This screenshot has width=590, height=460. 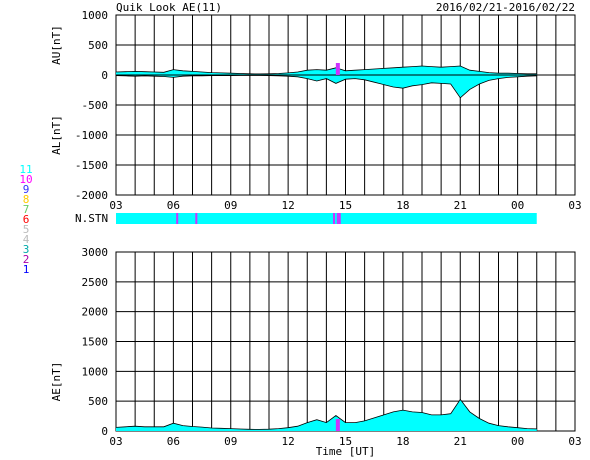 I want to click on legend-entry: 3, so click(x=26, y=249).